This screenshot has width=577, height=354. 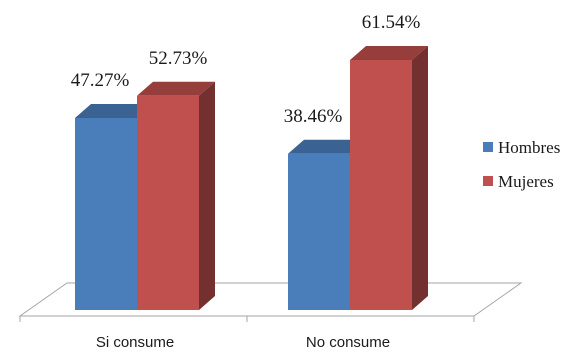 I want to click on legend-item-hombres: Hombres, so click(x=521, y=147).